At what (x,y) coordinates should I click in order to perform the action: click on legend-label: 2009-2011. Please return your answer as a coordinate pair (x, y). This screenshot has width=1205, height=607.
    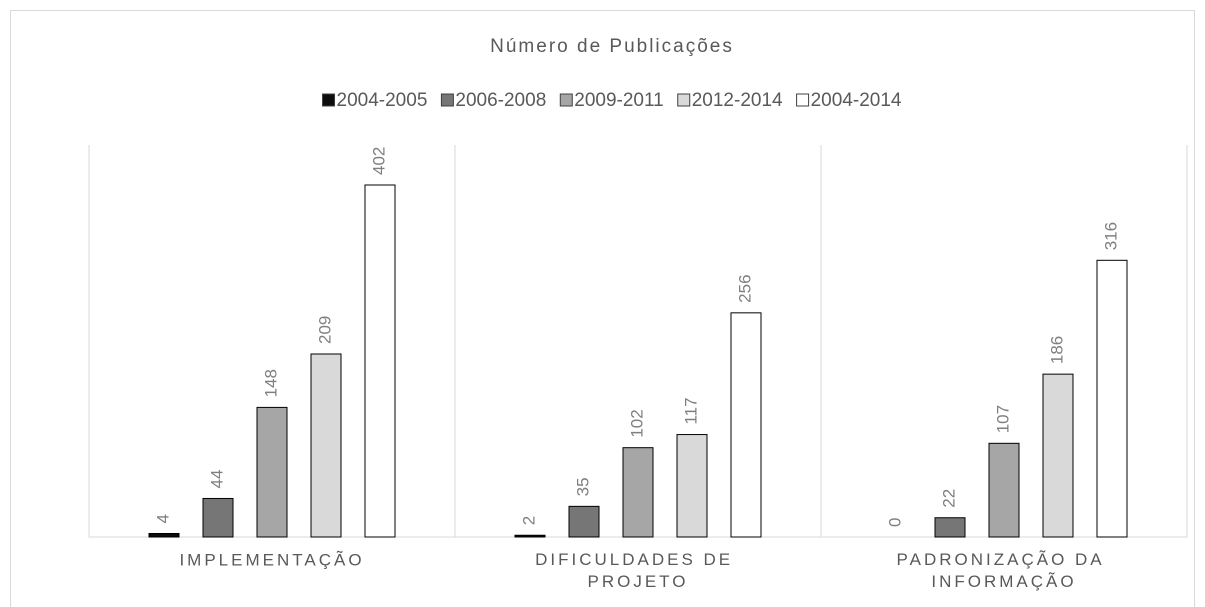
    Looking at the image, I should click on (618, 100).